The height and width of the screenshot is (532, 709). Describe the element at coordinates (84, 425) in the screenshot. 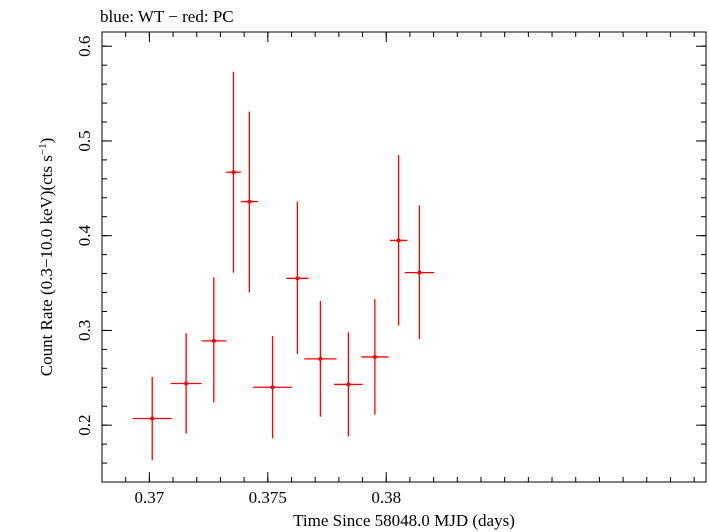

I see `y-tick-label: 0.2` at that location.